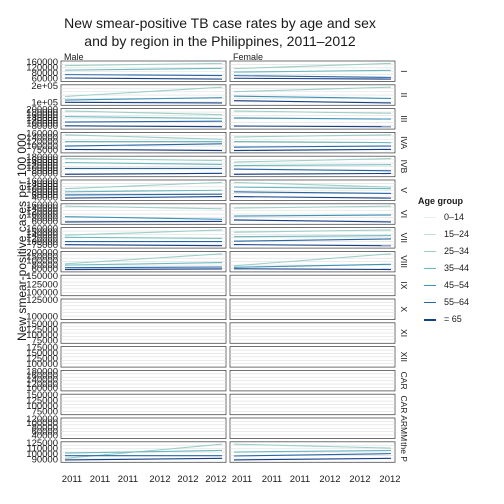 The width and height of the screenshot is (504, 504). What do you see at coordinates (404, 167) in the screenshot?
I see `facet-strip-label: IVB` at bounding box center [404, 167].